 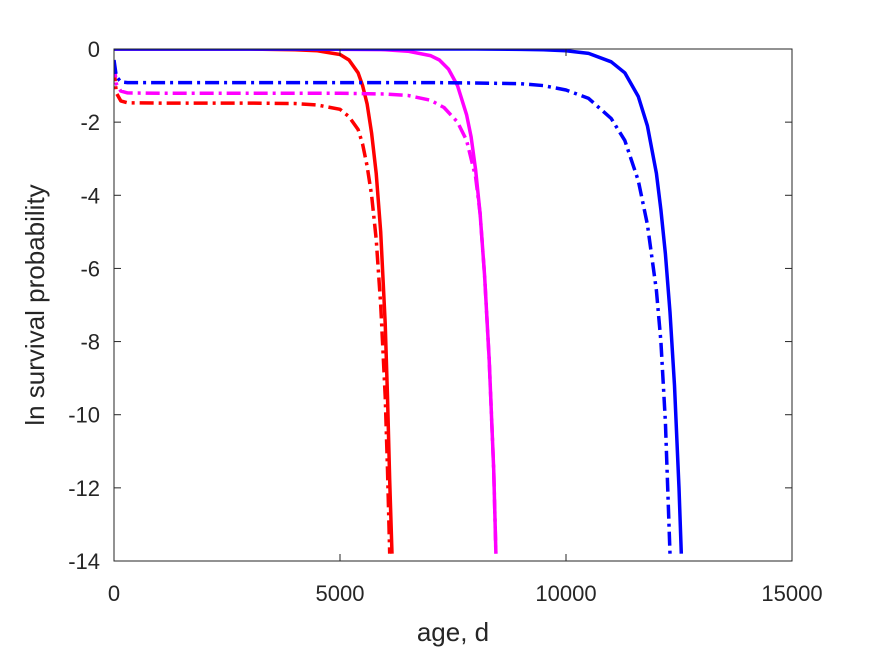 What do you see at coordinates (90, 342) in the screenshot?
I see `y-tick-label: -8` at bounding box center [90, 342].